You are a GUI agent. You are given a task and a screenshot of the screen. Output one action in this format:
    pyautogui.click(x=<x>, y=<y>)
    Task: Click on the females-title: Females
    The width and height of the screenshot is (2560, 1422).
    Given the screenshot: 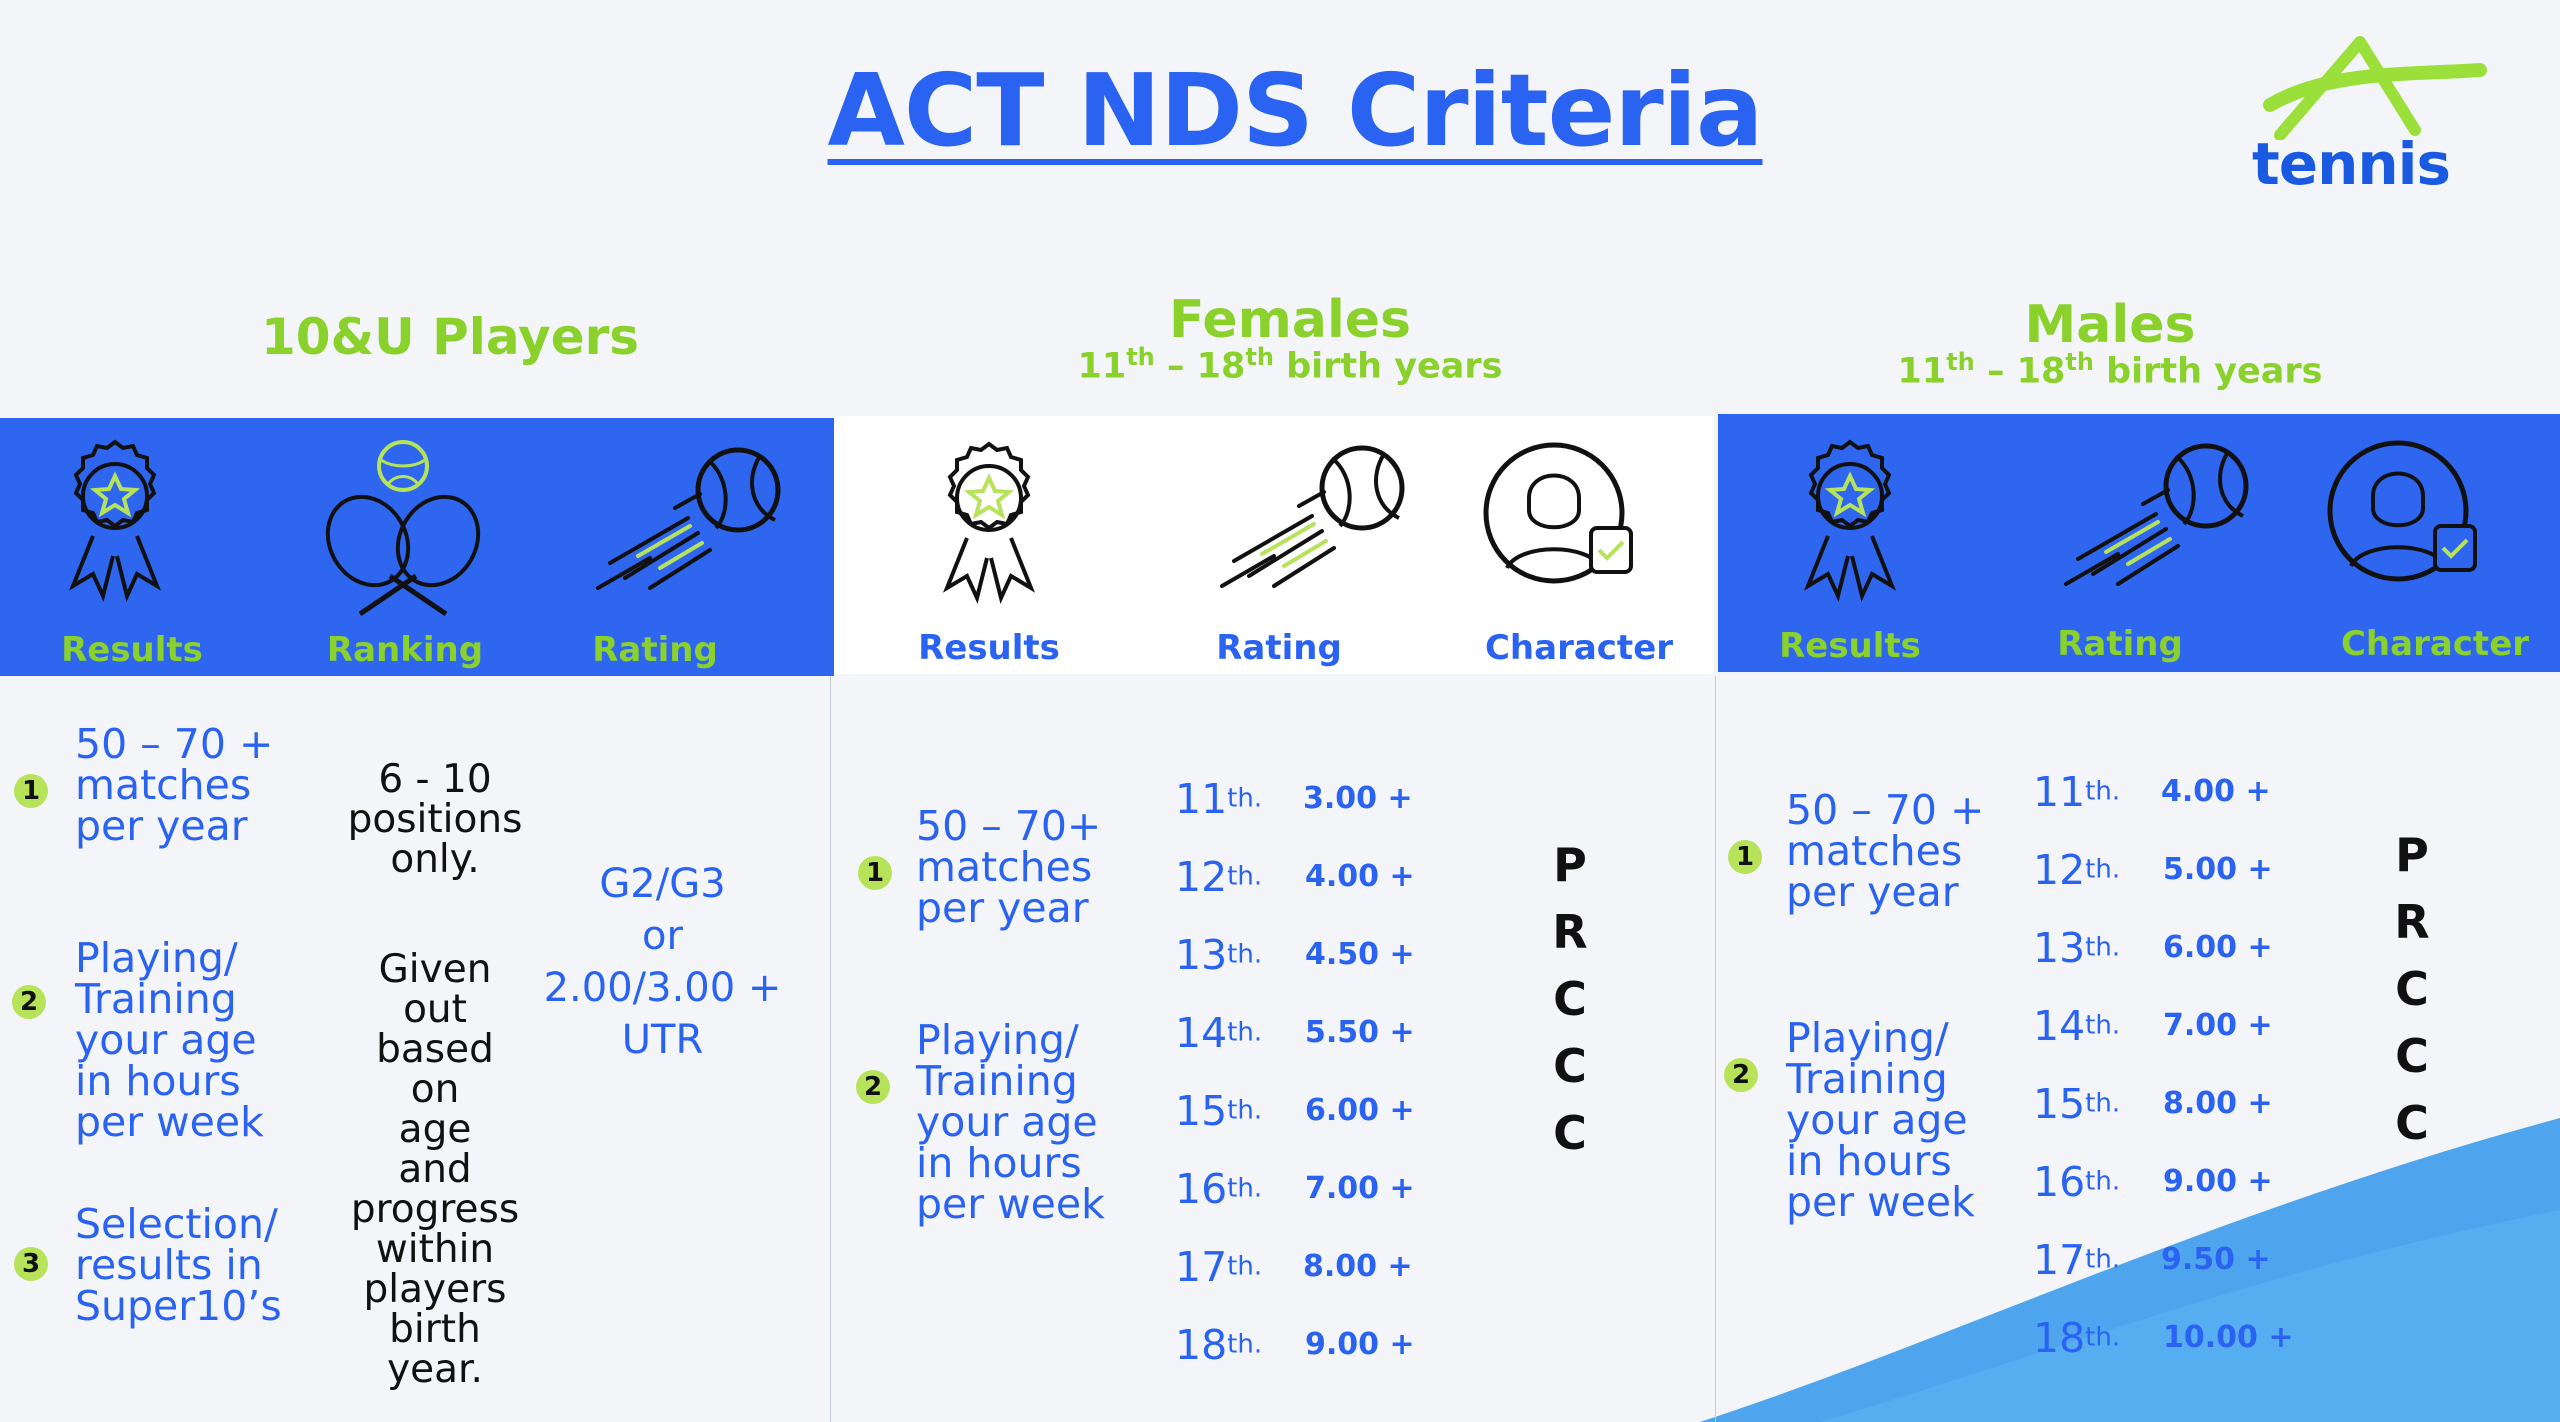 What is the action you would take?
    pyautogui.click(x=1290, y=320)
    